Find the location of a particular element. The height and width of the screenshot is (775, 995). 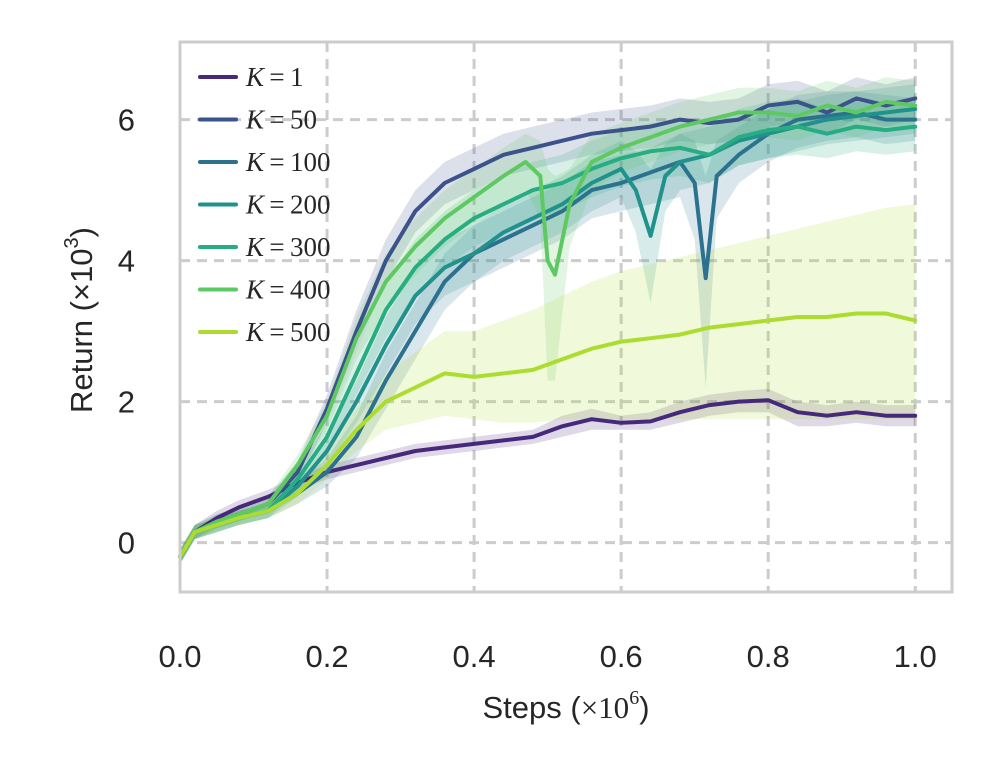

x-axis-label: Steps (×106) is located at coordinates (565, 706).